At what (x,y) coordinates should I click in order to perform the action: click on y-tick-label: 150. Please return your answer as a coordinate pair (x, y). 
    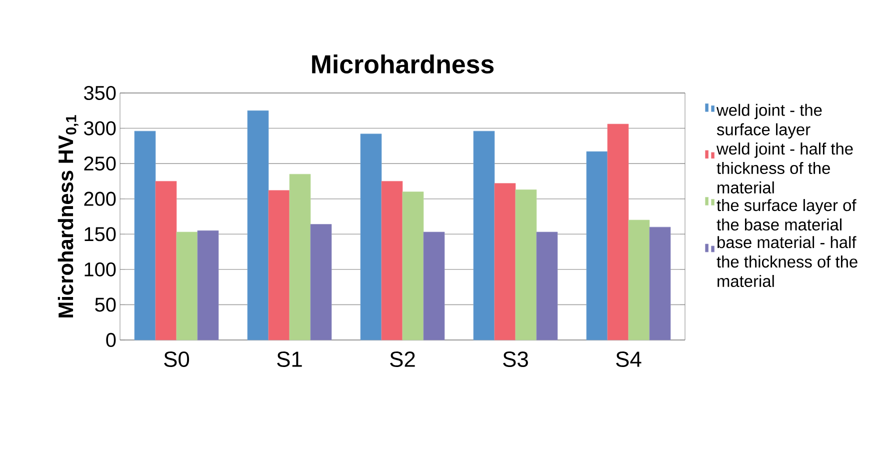
    Looking at the image, I should click on (100, 234).